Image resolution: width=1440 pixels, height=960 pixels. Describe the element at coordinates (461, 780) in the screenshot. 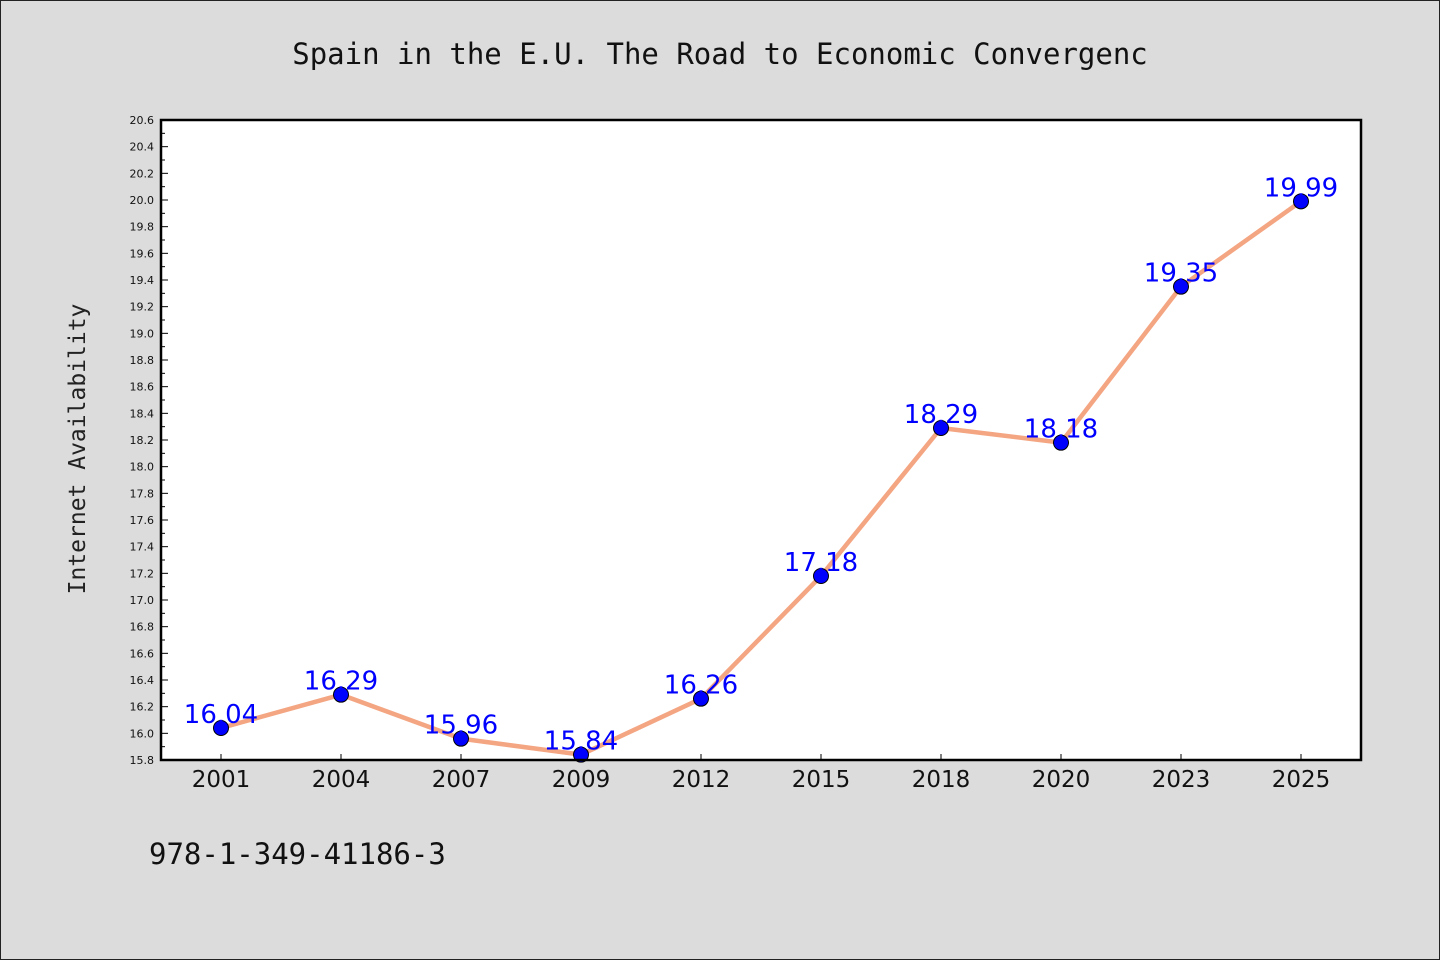

I see `x-tick-label: 2007` at that location.